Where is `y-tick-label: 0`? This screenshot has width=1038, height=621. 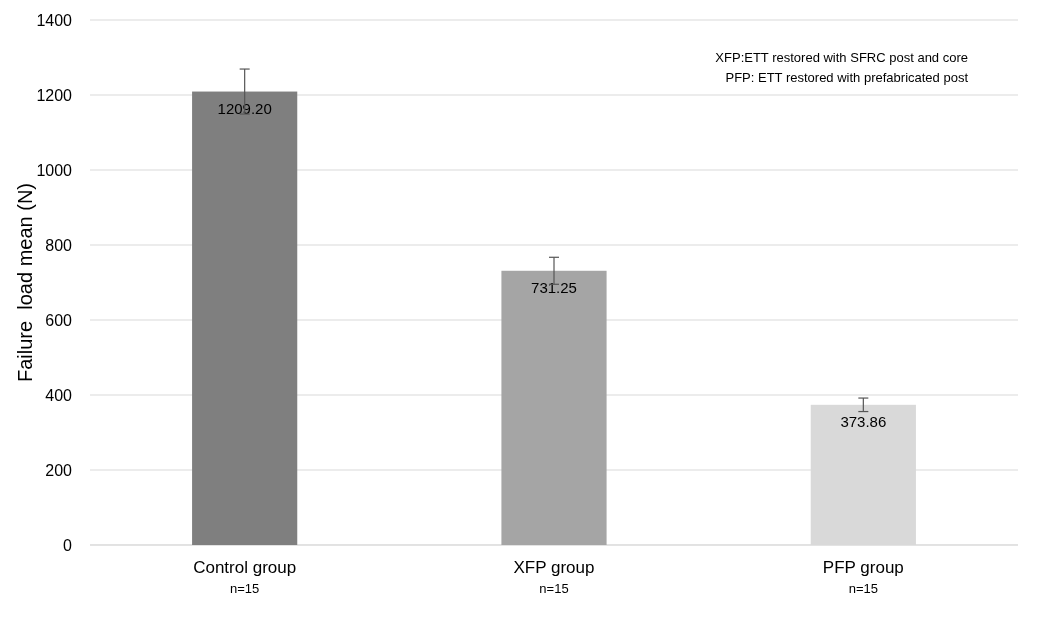 y-tick-label: 0 is located at coordinates (68, 545).